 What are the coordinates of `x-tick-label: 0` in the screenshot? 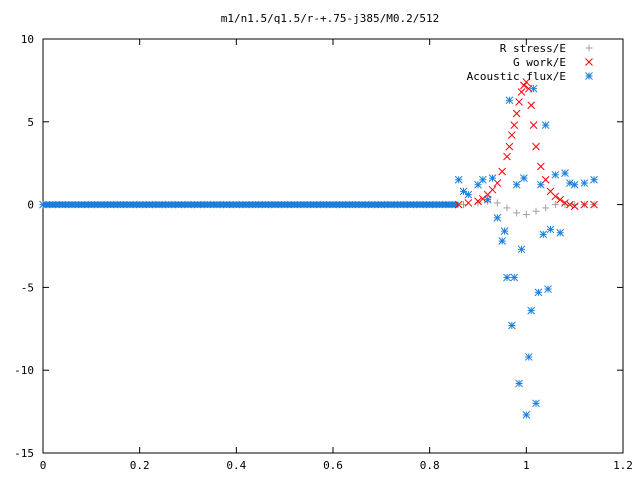 It's located at (43, 465).